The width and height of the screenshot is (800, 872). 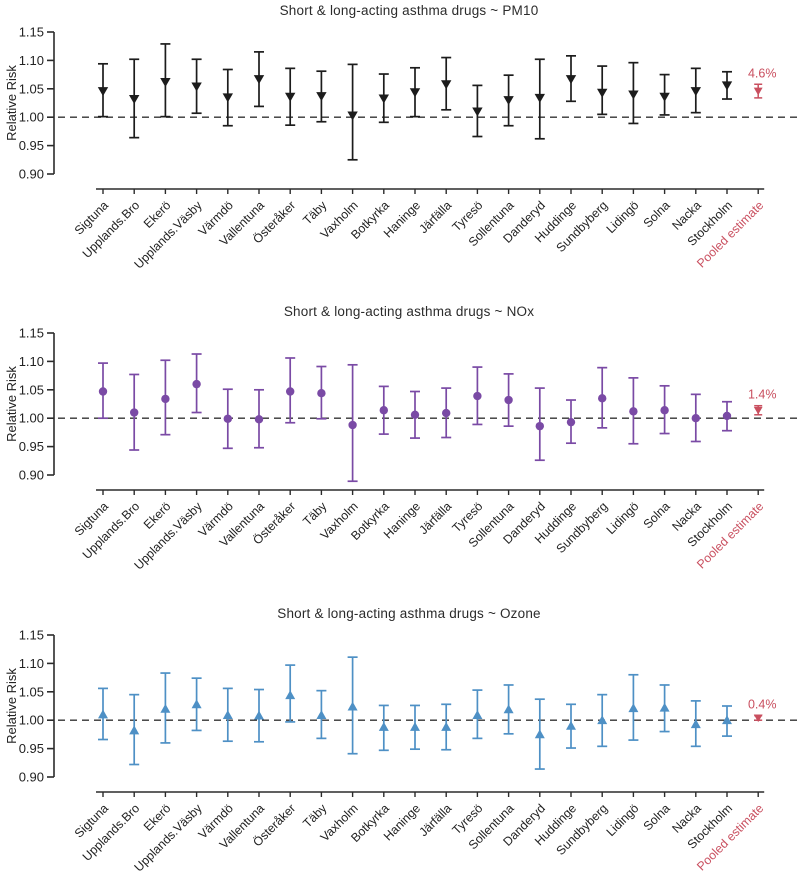 I want to click on panel-title-ozone: Short & long-acting asthma drugs ~ Ozone, so click(x=409, y=613).